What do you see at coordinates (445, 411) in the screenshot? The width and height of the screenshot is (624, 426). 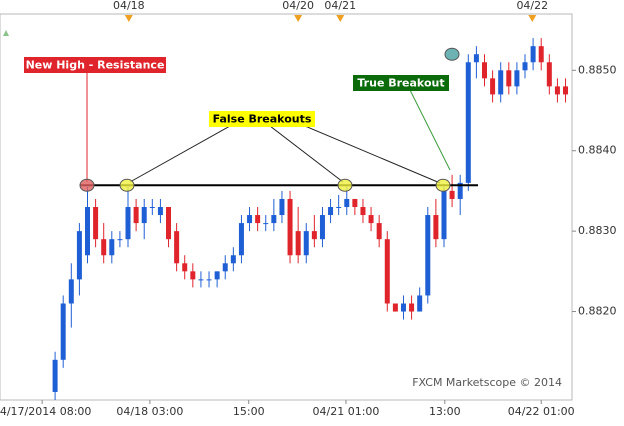 I see `x-tick-label: 13:00` at bounding box center [445, 411].